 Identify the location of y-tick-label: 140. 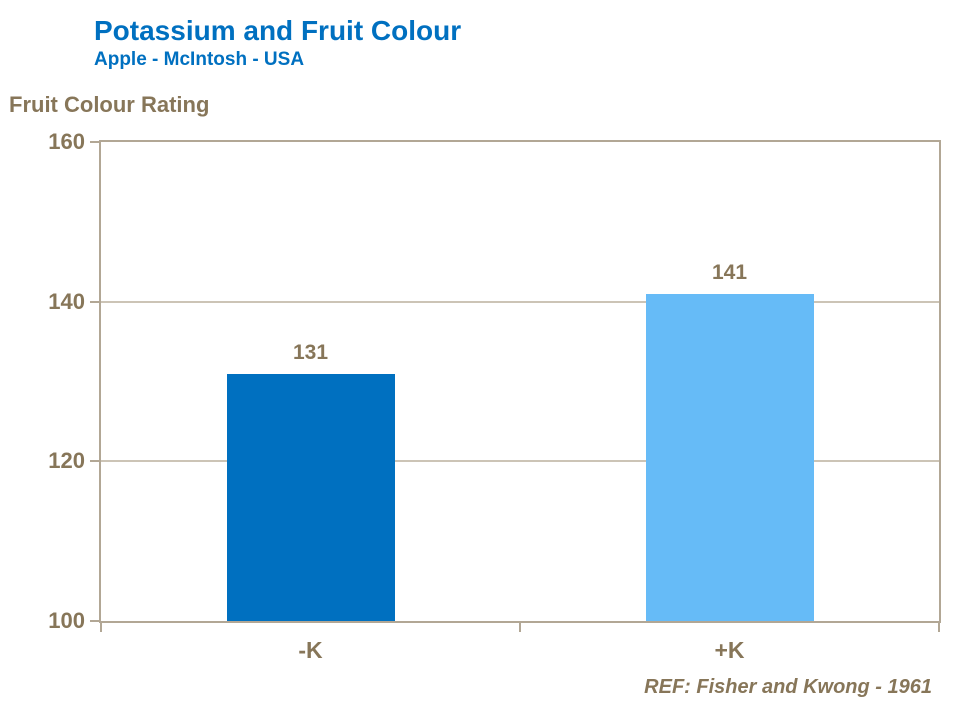
(66, 301).